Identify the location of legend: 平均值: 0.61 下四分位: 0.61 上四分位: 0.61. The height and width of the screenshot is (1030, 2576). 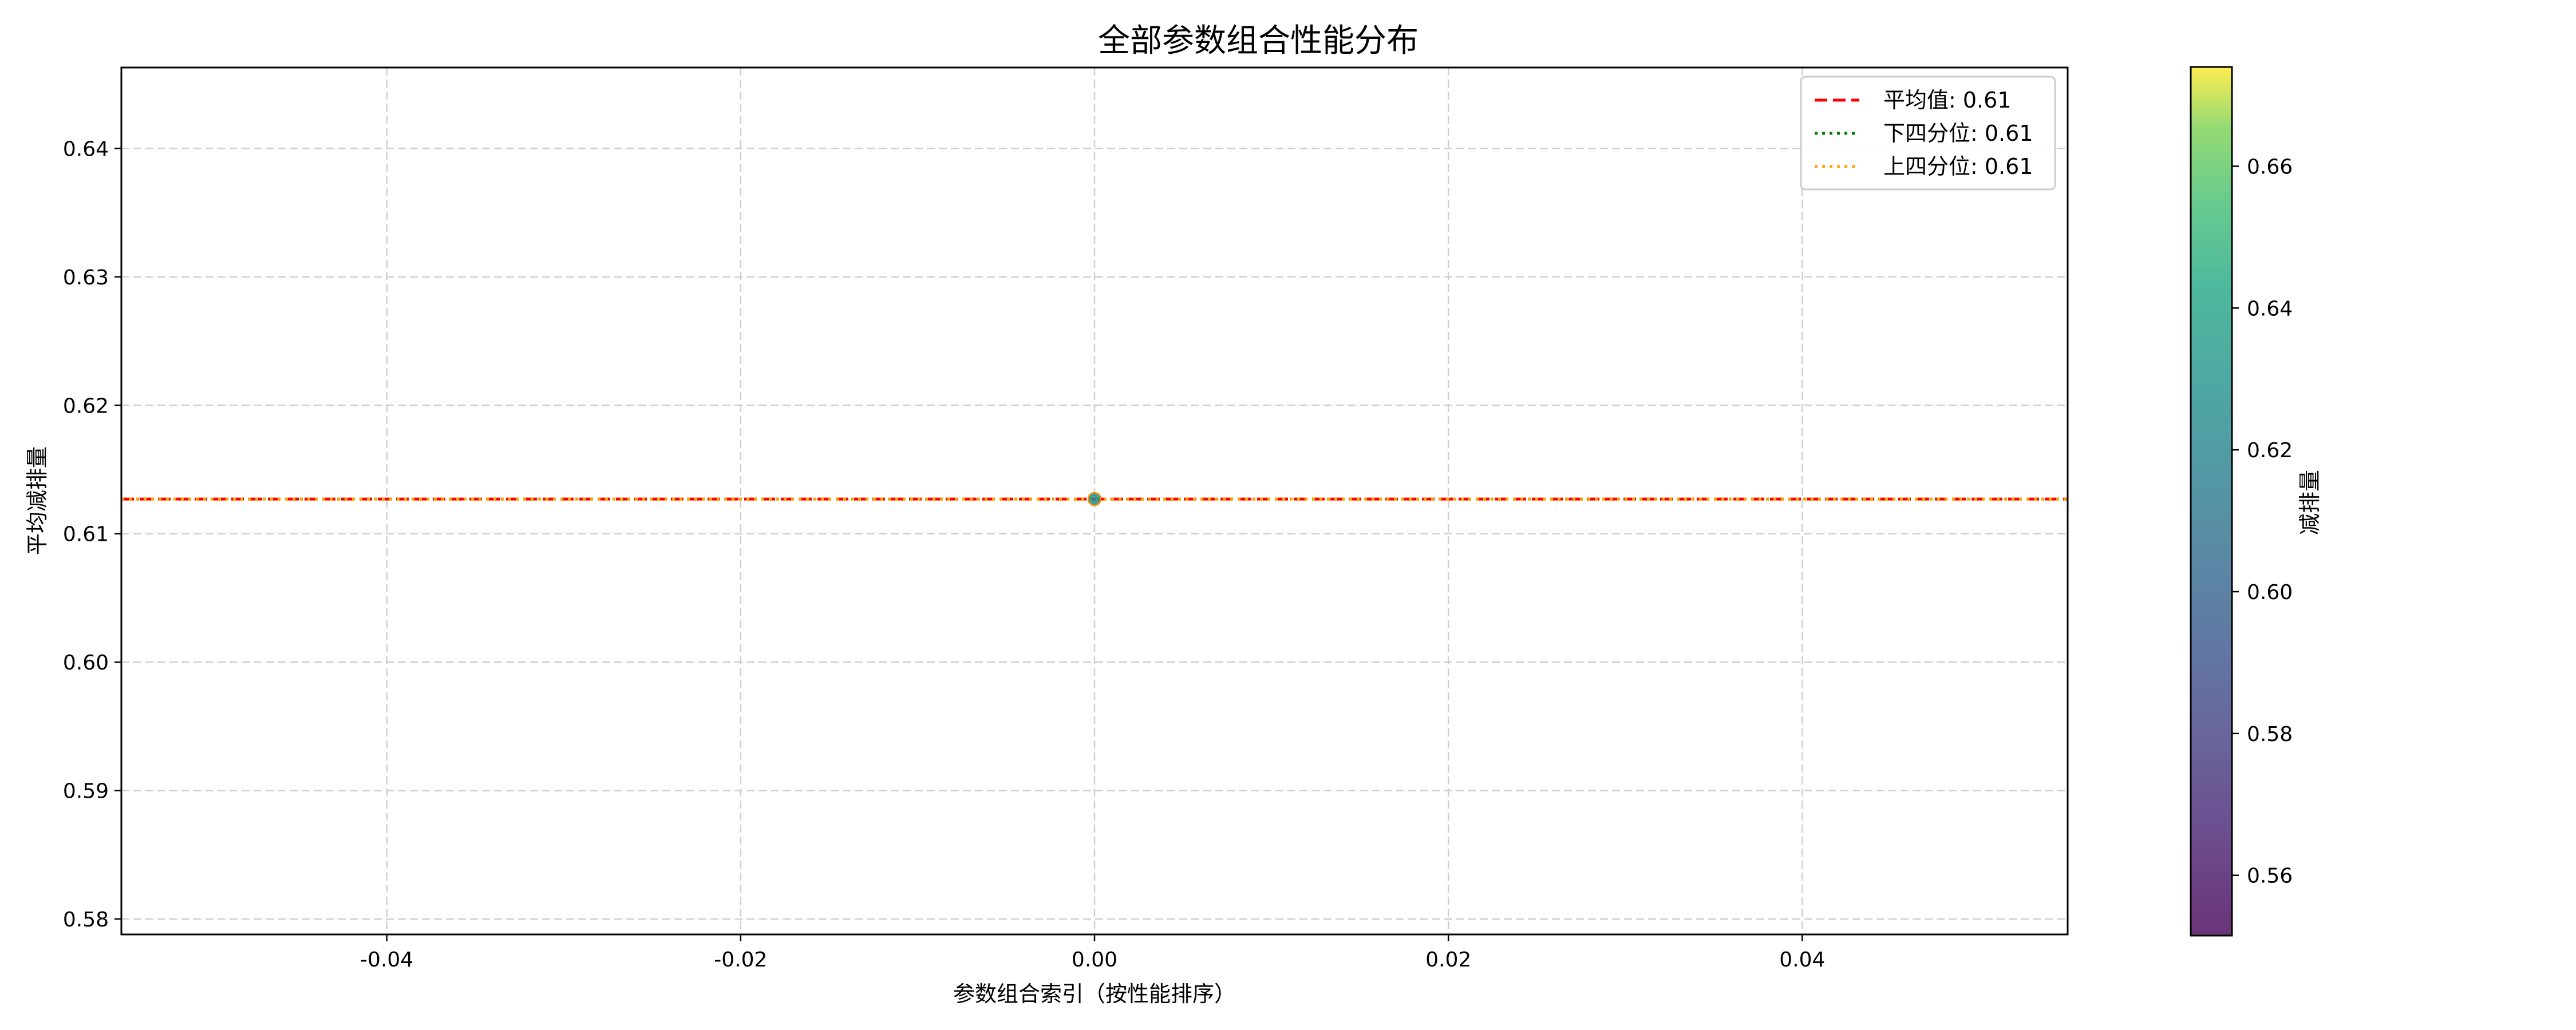
(1928, 133).